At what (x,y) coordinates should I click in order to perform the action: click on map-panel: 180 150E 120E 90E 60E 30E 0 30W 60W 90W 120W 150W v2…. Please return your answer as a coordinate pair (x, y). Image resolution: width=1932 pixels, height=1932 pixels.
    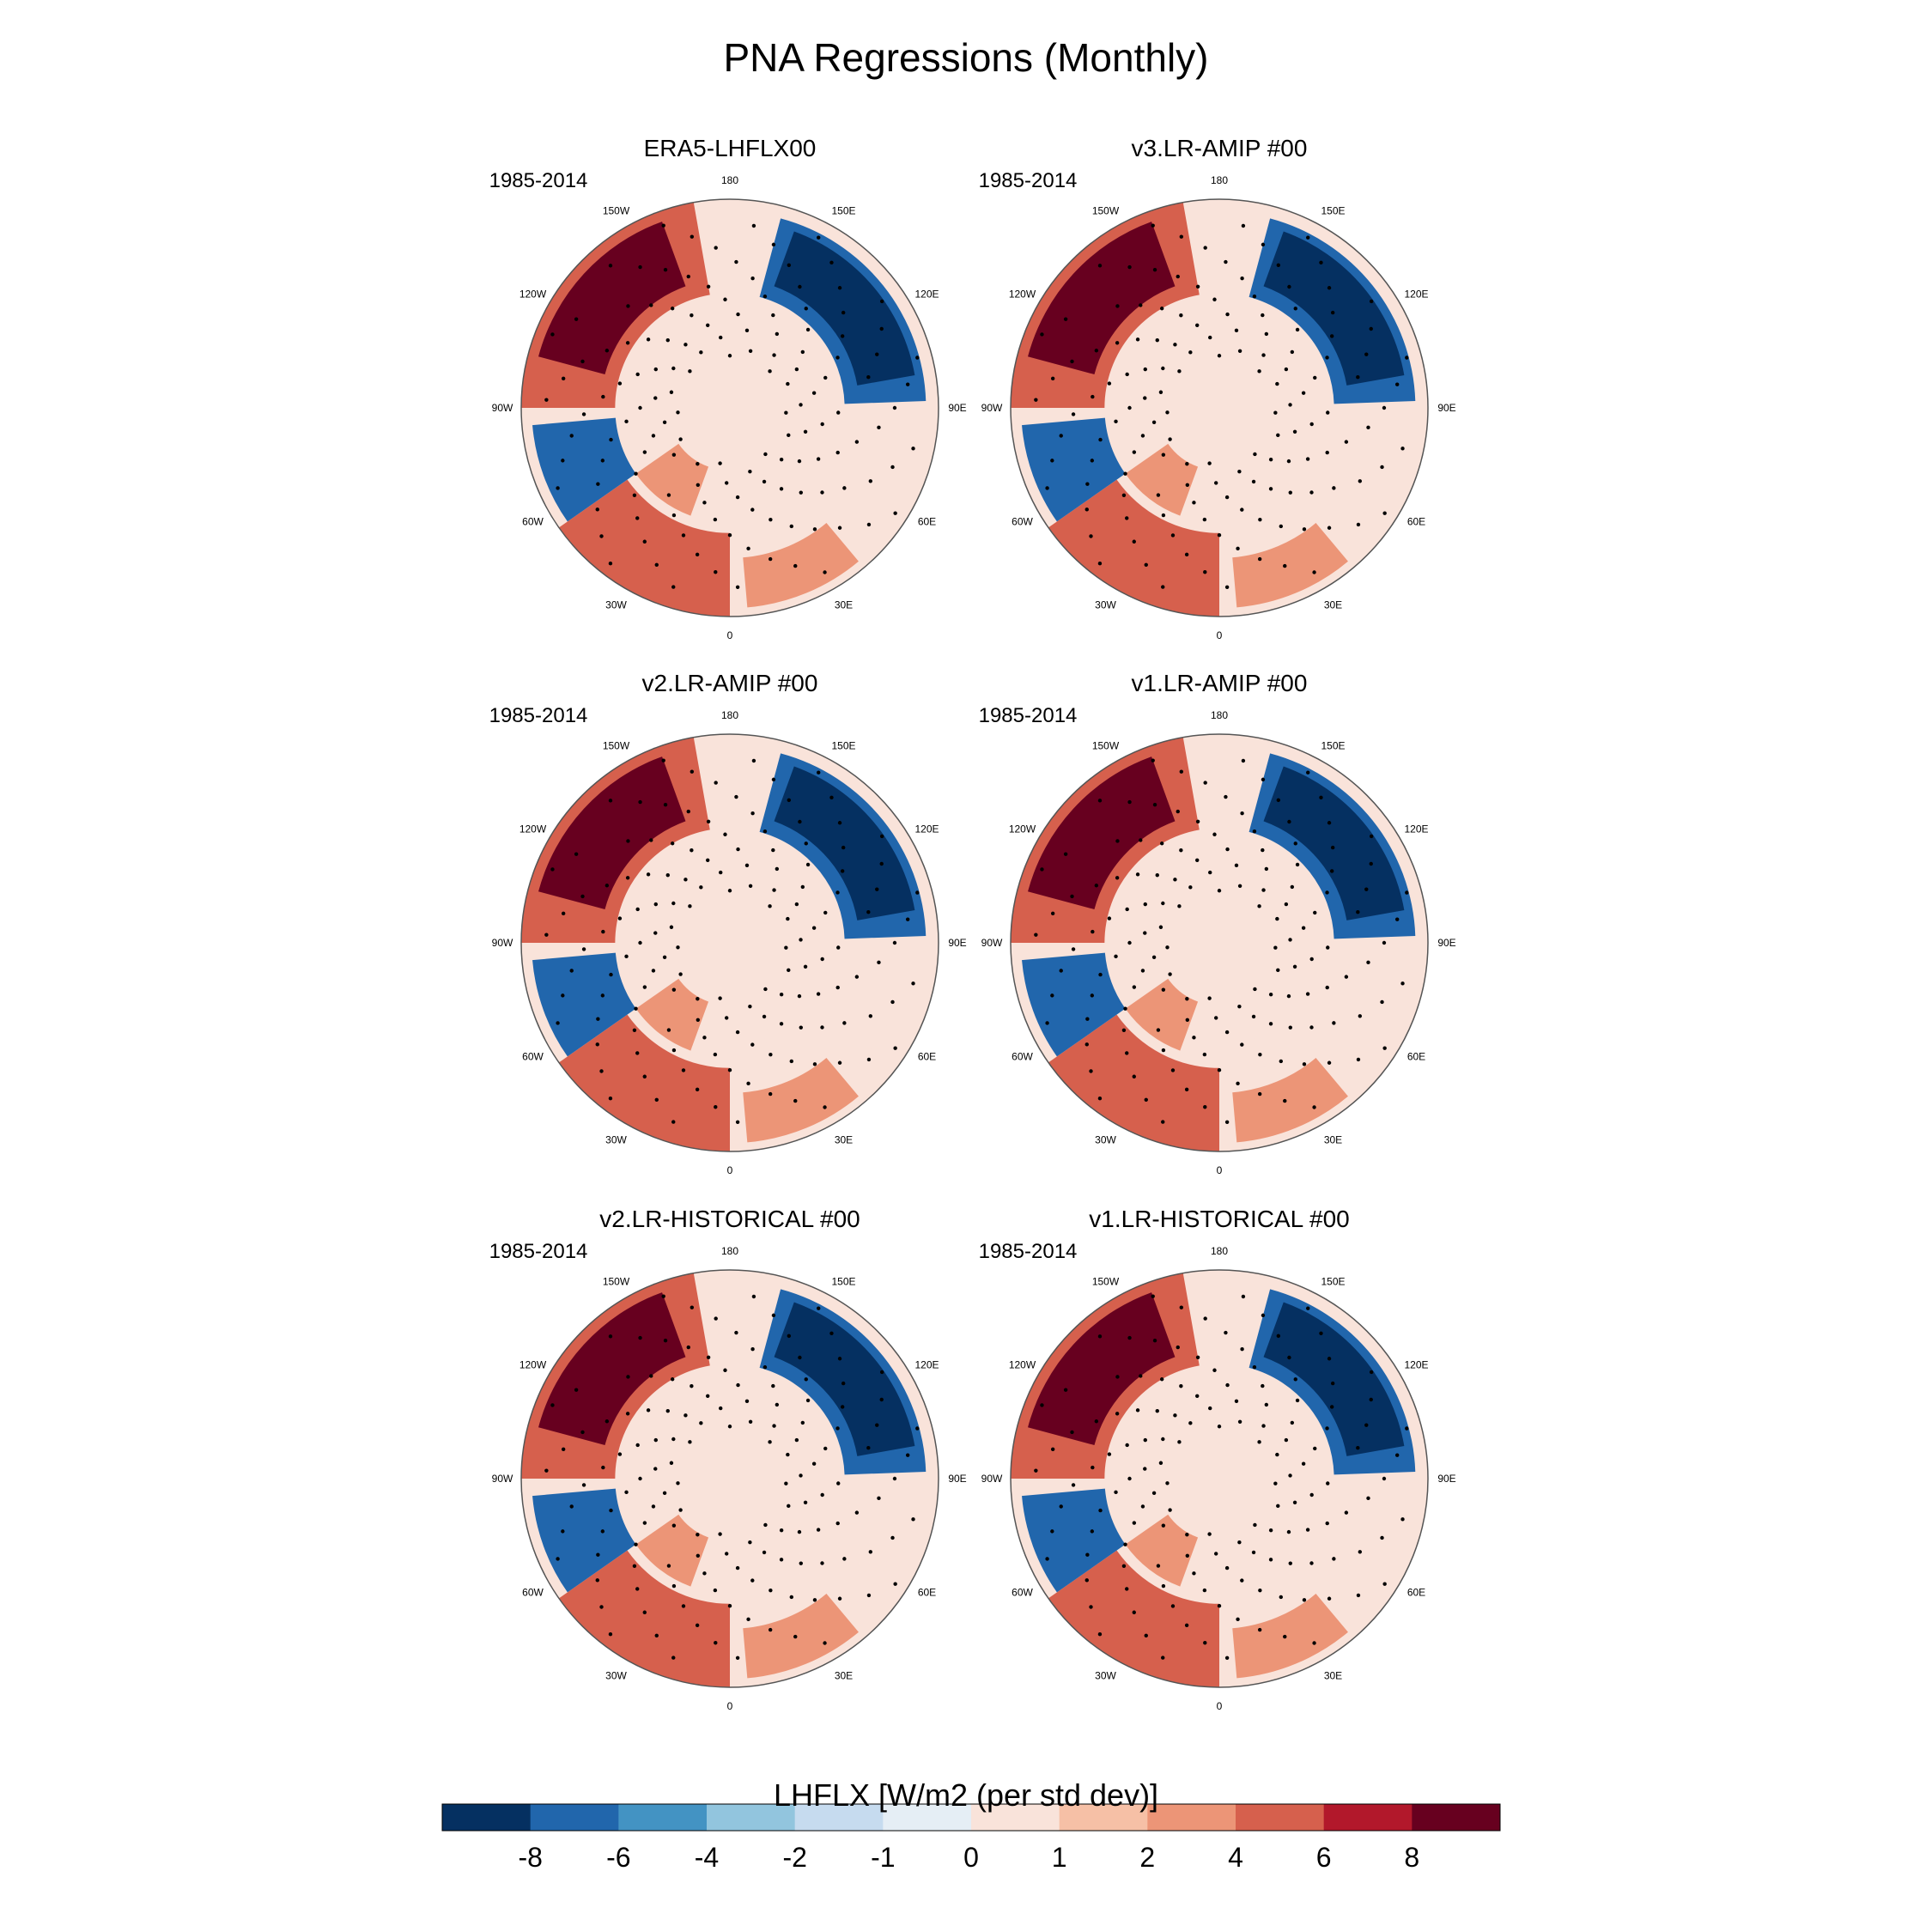
    Looking at the image, I should click on (728, 1459).